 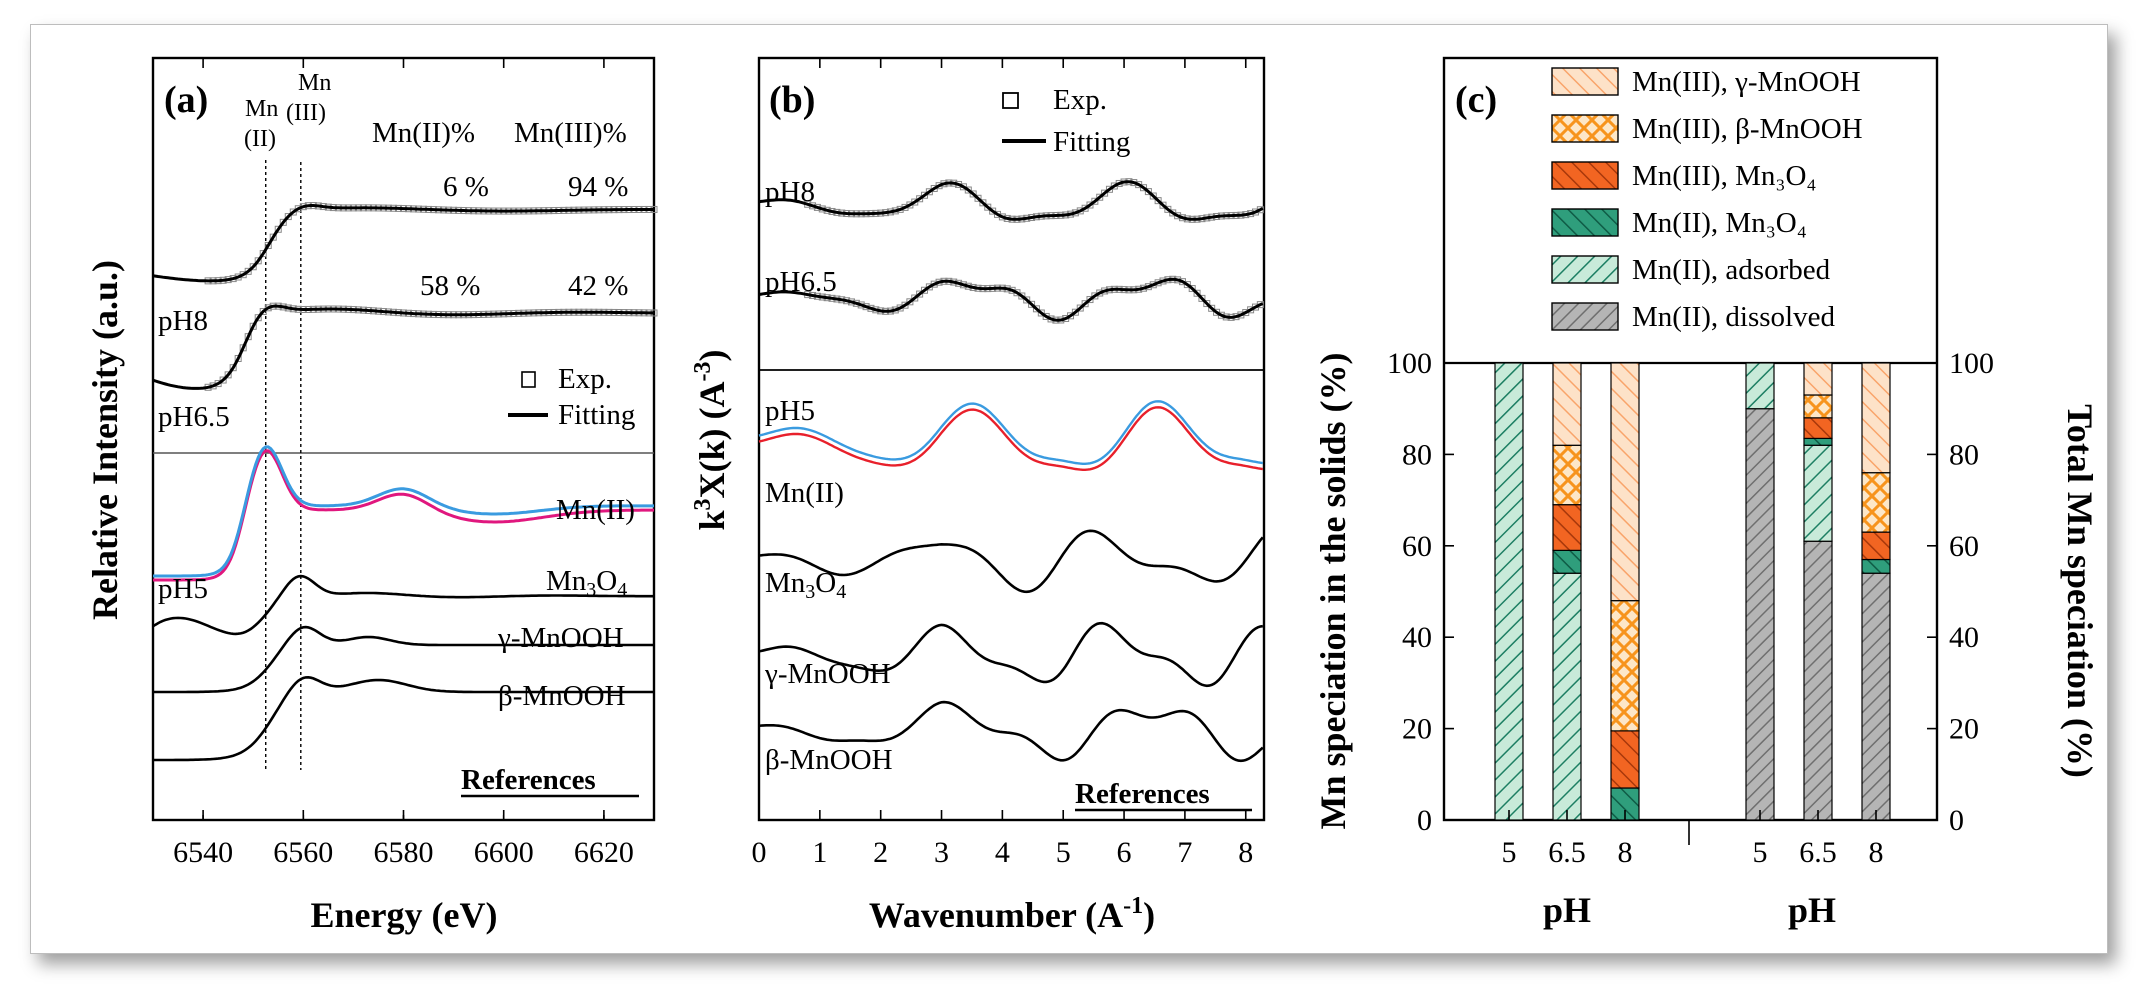 I want to click on legend-label-1: Mn(II), adsorbed, so click(x=1731, y=270).